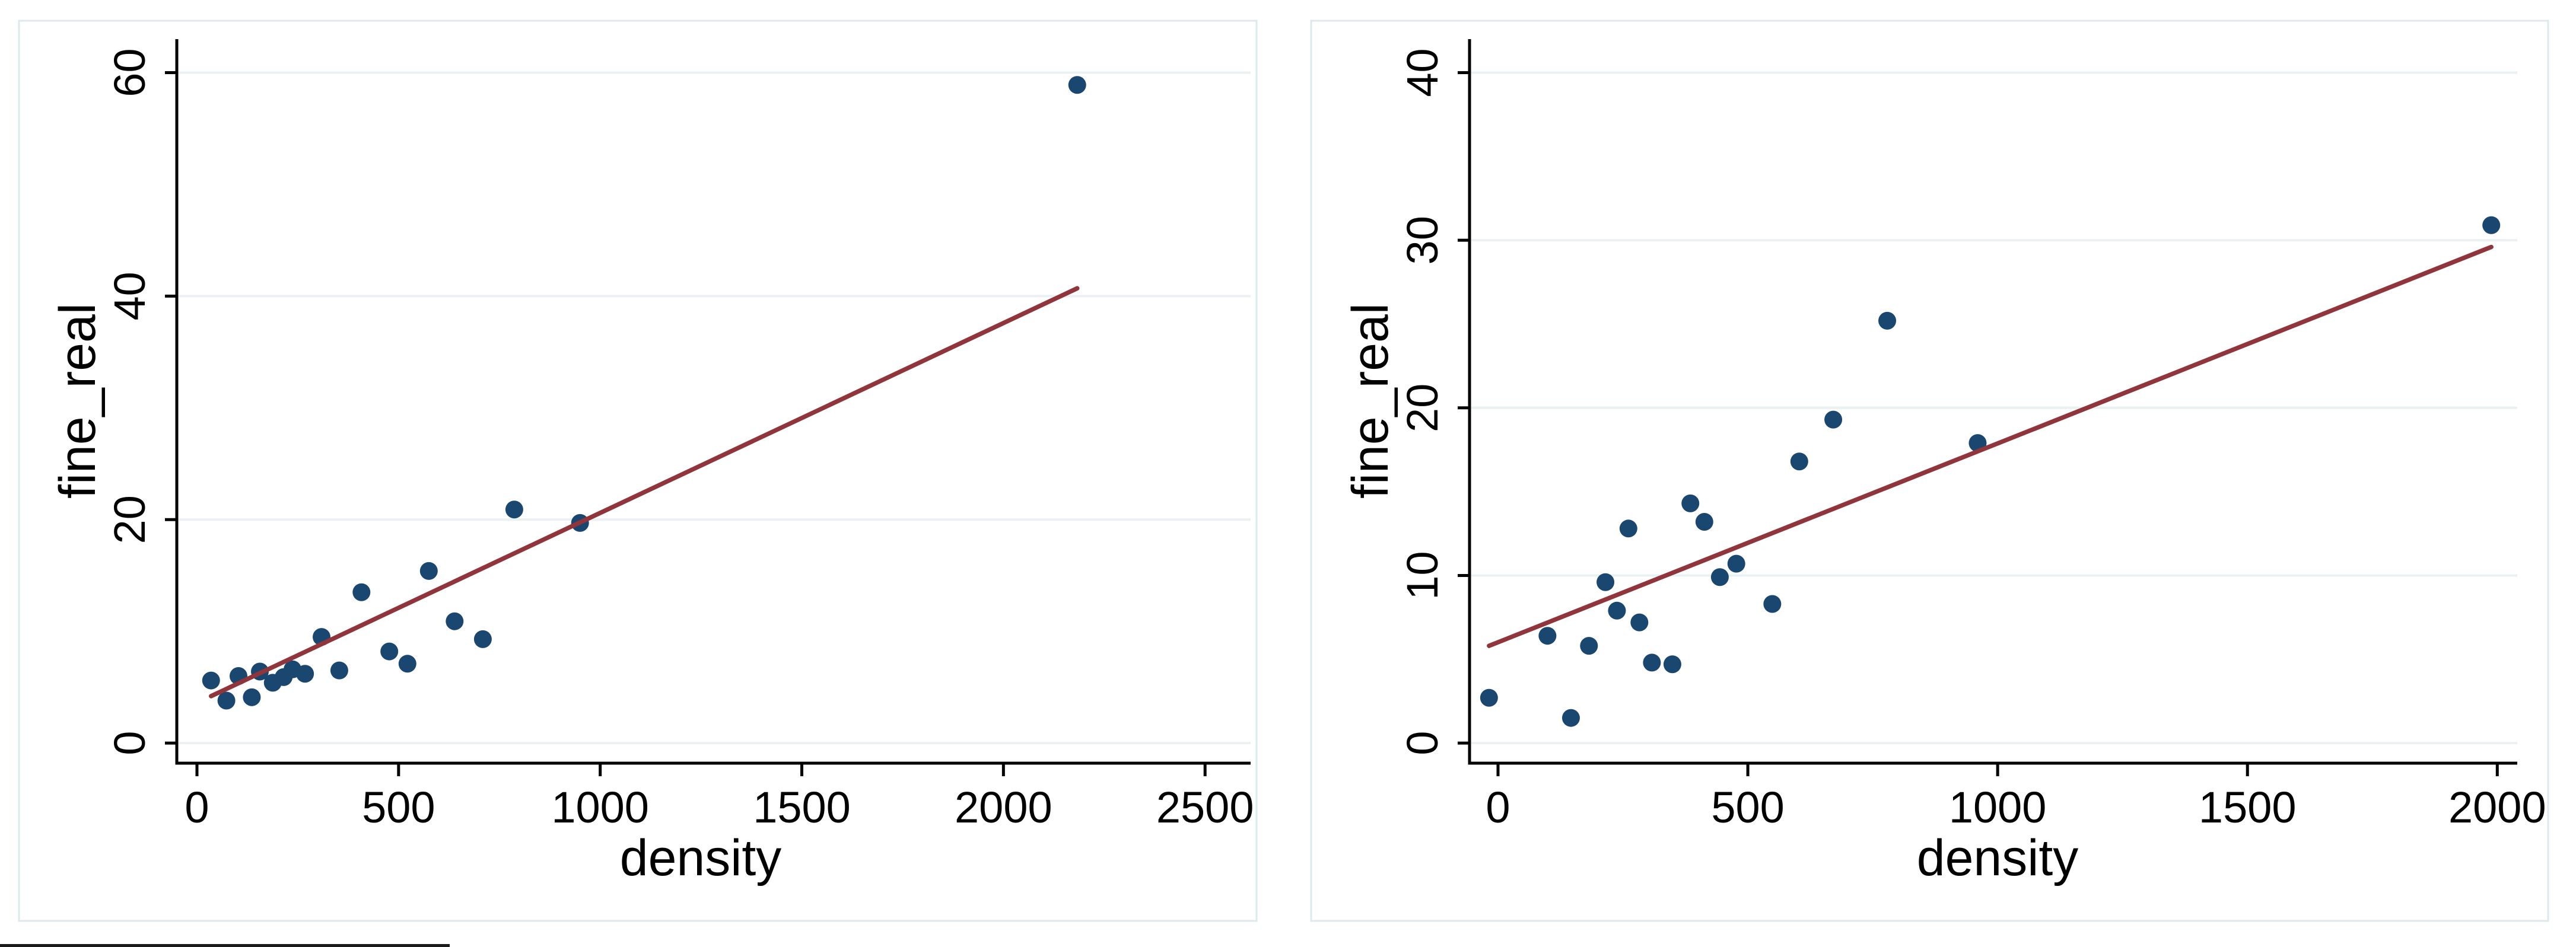 The width and height of the screenshot is (2576, 947). What do you see at coordinates (701, 858) in the screenshot?
I see `left-x-axis-title: density` at bounding box center [701, 858].